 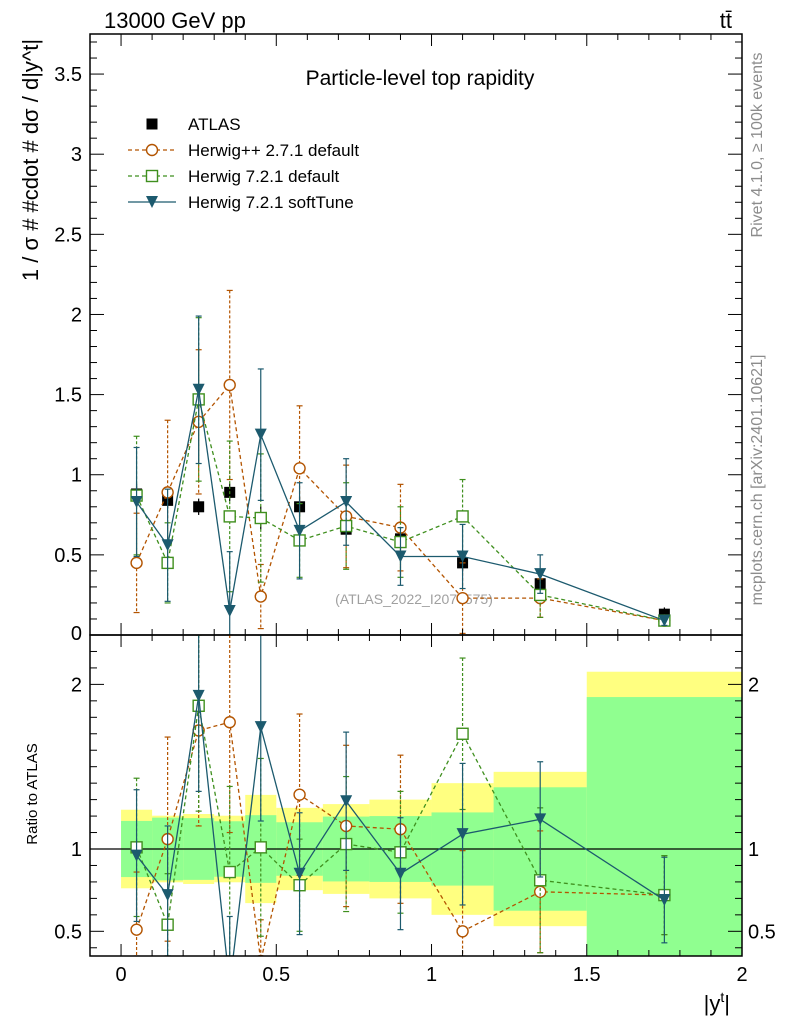 I want to click on x-tick-label: 2, so click(x=741, y=975).